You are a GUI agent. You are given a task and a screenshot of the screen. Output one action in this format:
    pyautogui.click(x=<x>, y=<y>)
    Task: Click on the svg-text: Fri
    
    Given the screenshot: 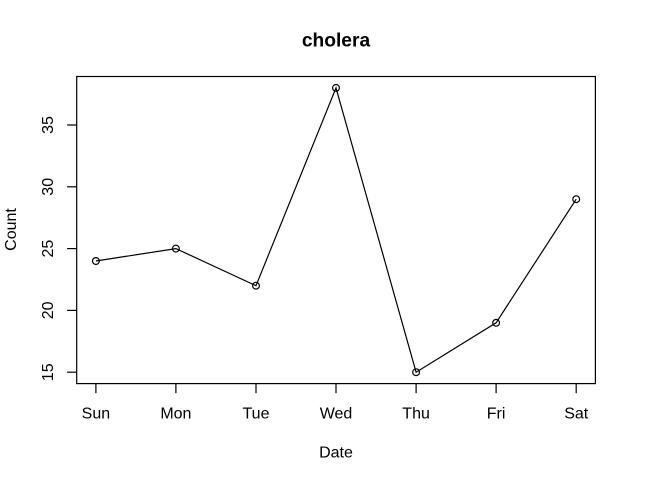 What is the action you would take?
    pyautogui.click(x=496, y=414)
    